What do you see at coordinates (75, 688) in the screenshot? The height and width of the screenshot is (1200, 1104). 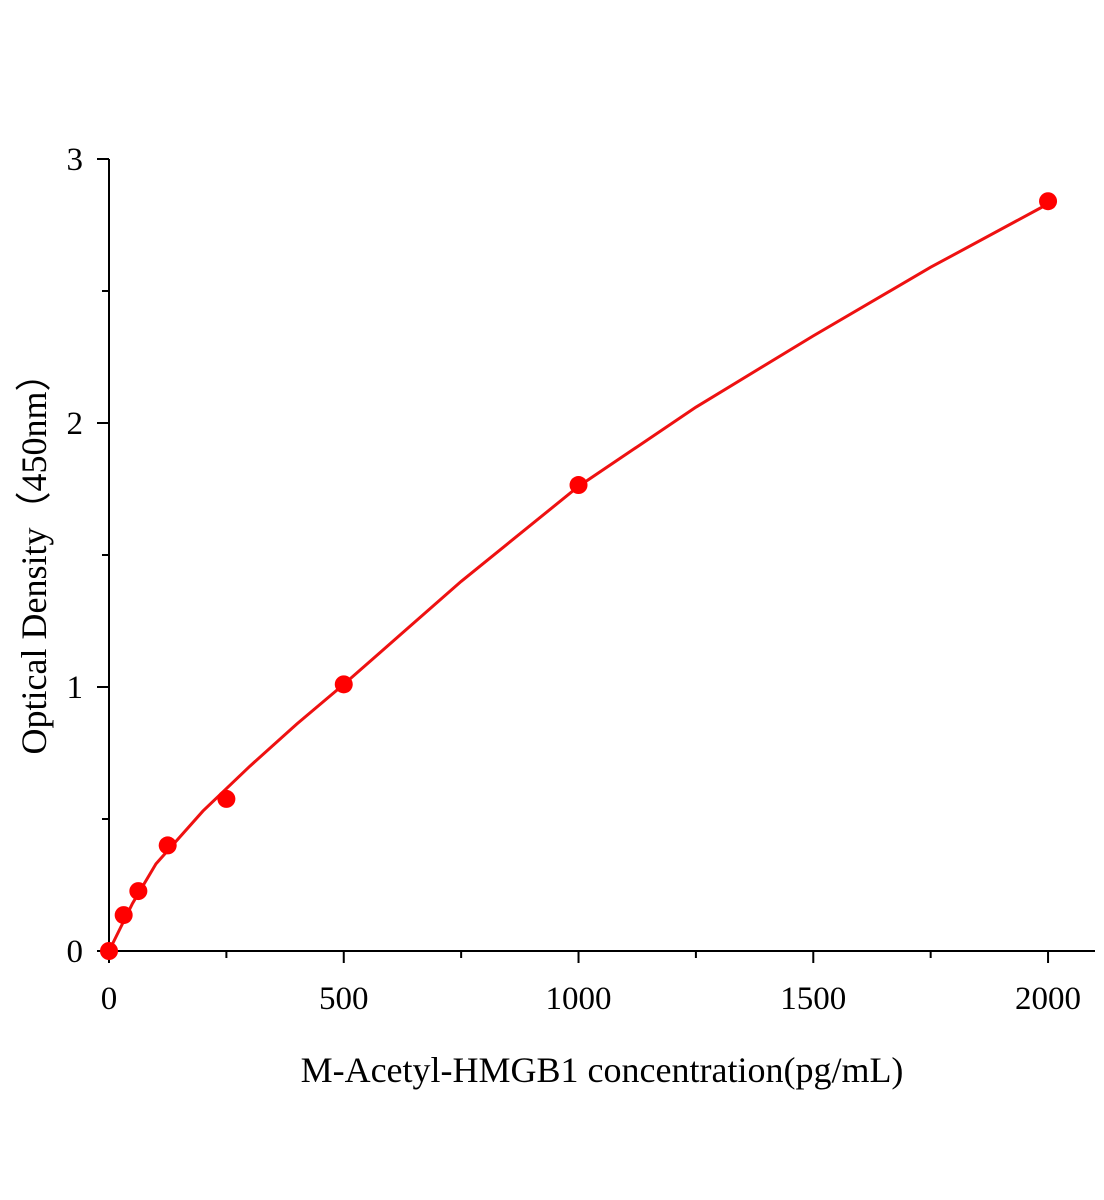 I see `y-tick-label: 1` at bounding box center [75, 688].